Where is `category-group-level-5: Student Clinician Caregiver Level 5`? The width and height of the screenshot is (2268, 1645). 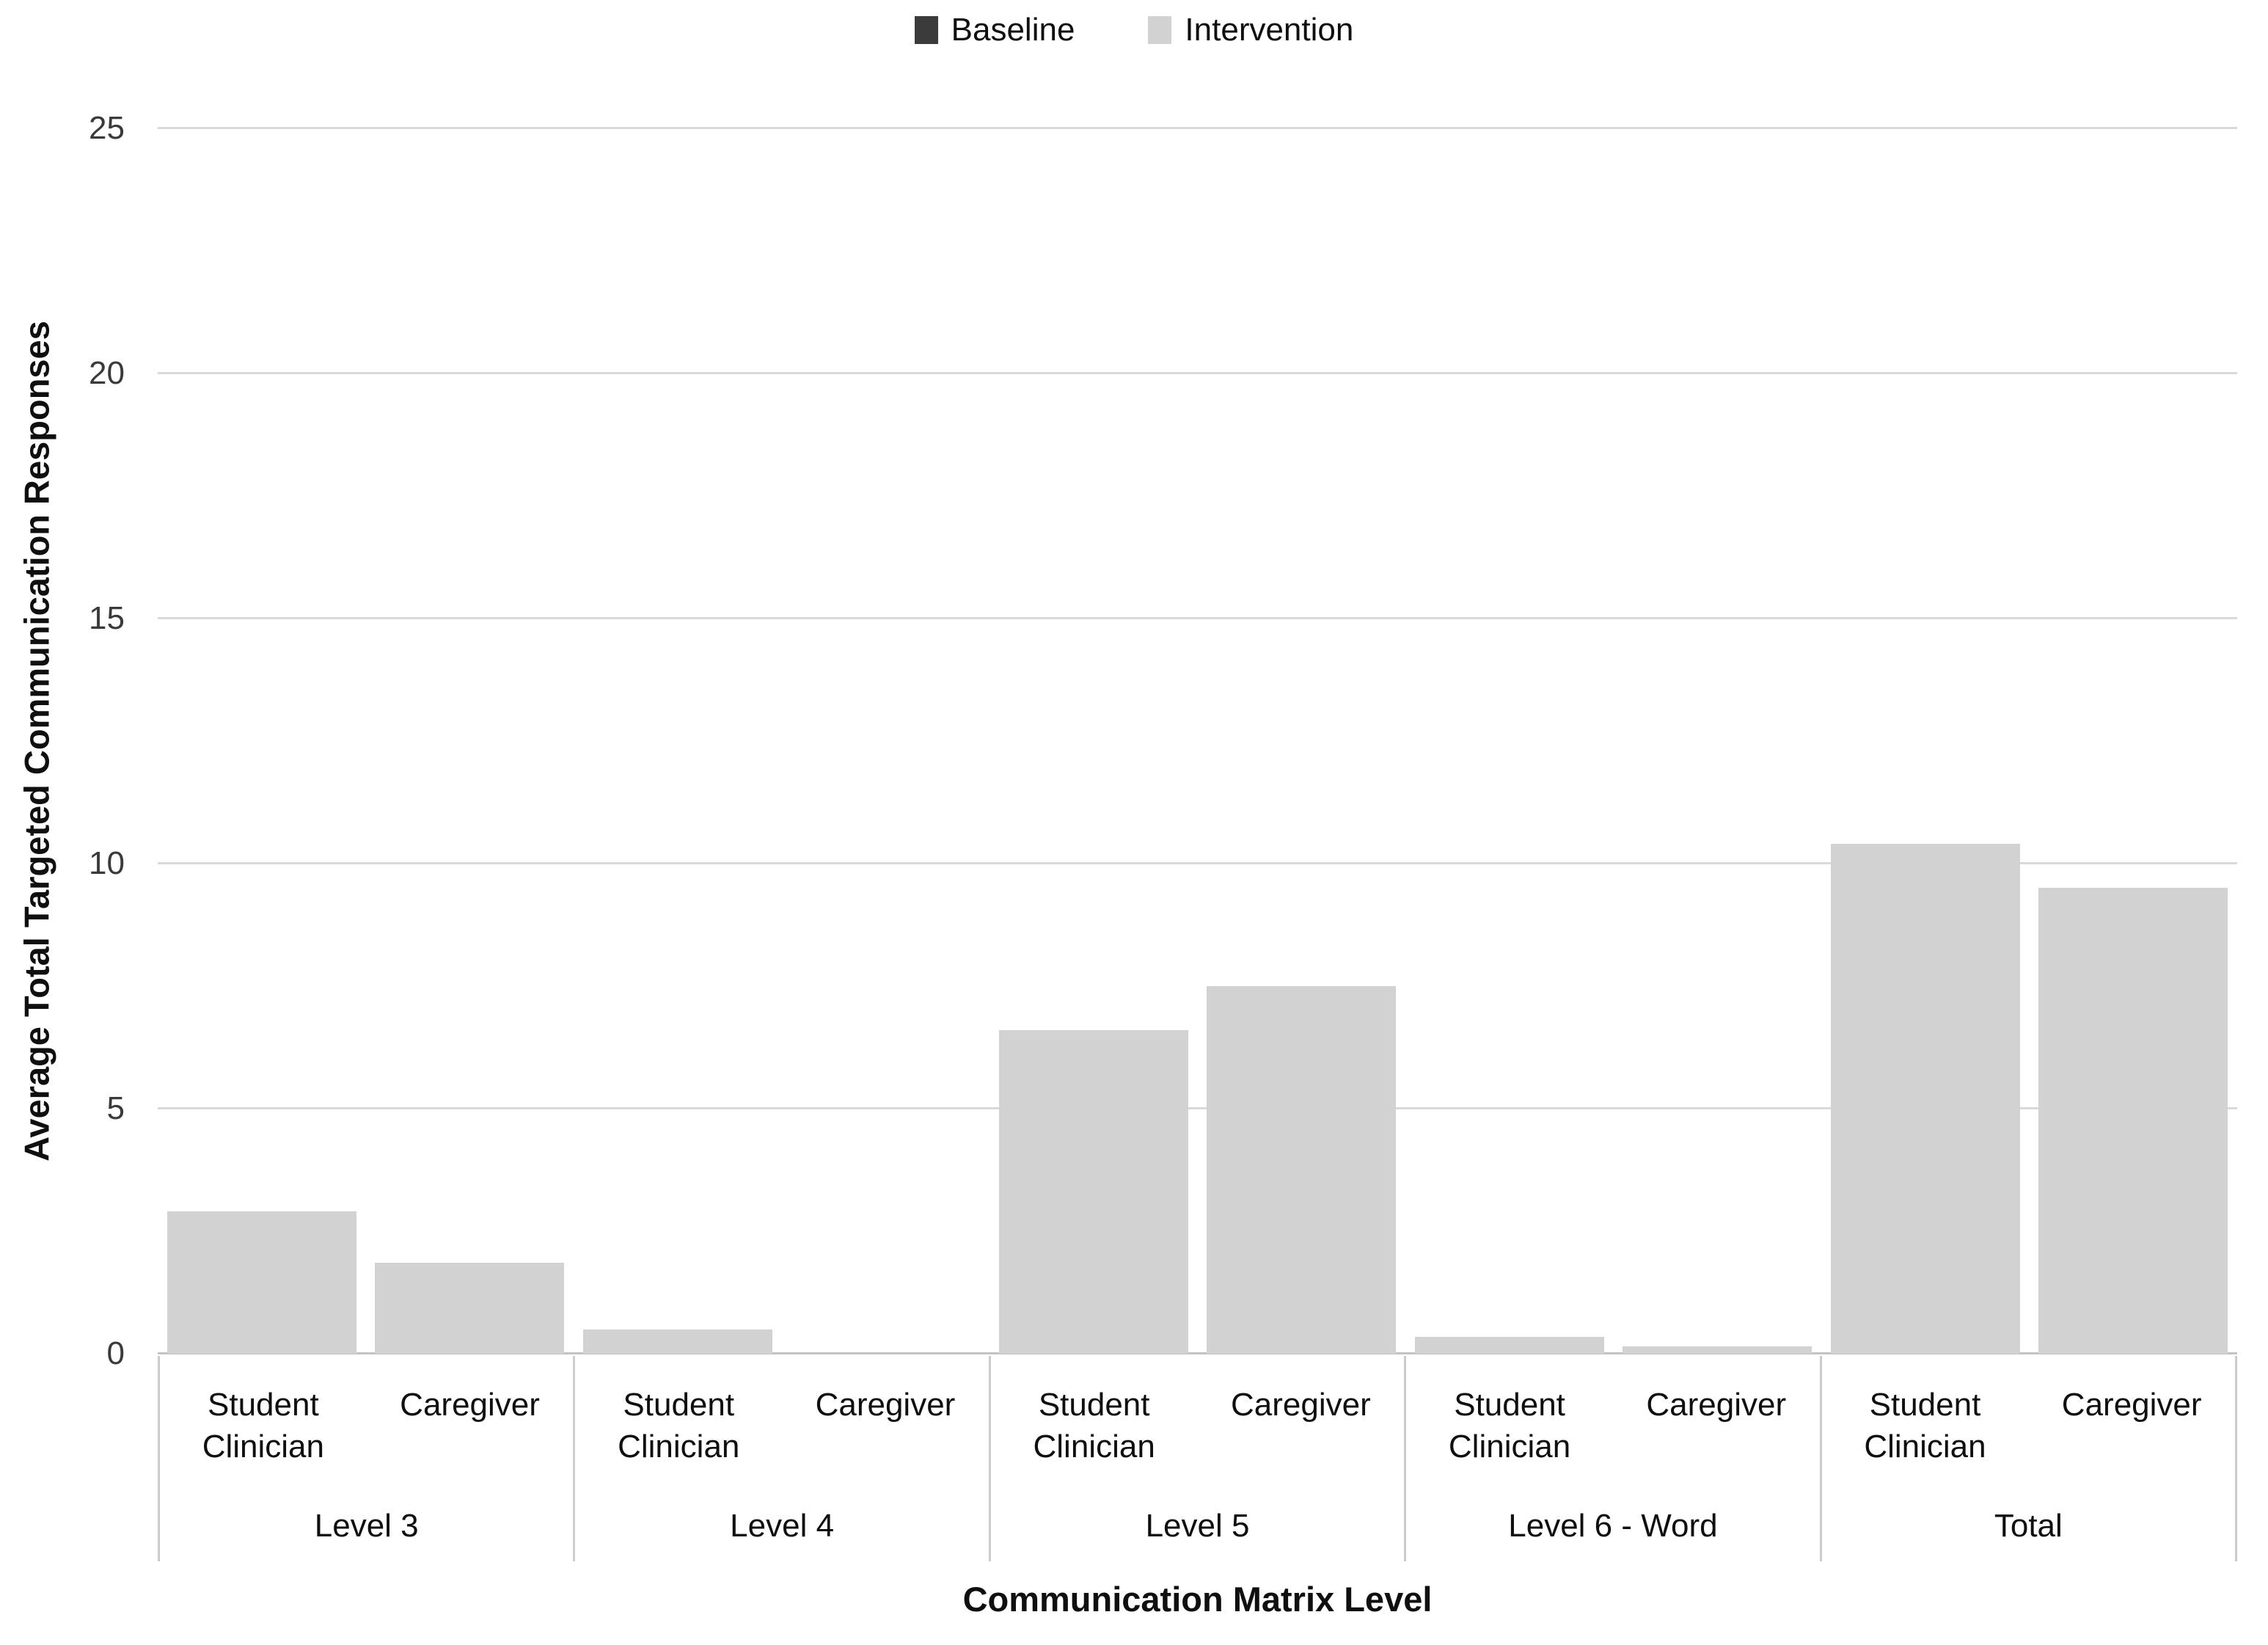
category-group-level-5: Student Clinician Caregiver Level 5 is located at coordinates (1199, 1458).